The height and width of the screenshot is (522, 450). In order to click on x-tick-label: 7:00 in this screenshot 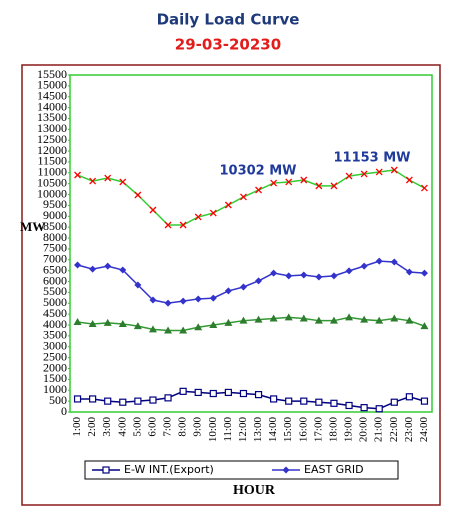, I will do `click(168, 427)`.